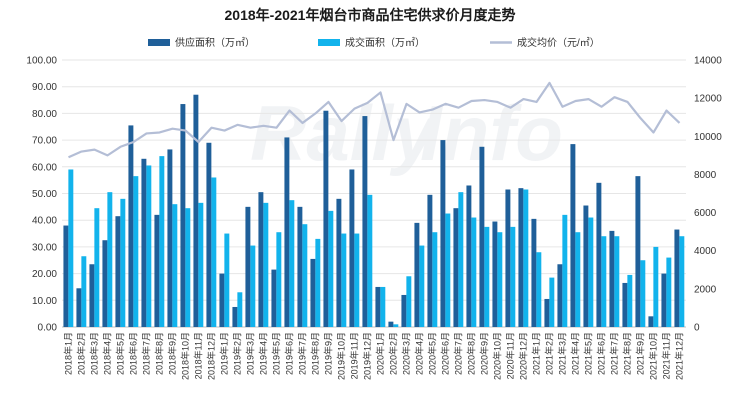 This screenshot has width=740, height=407. What do you see at coordinates (497, 356) in the screenshot?
I see `x-tick-label: 2020年10月` at bounding box center [497, 356].